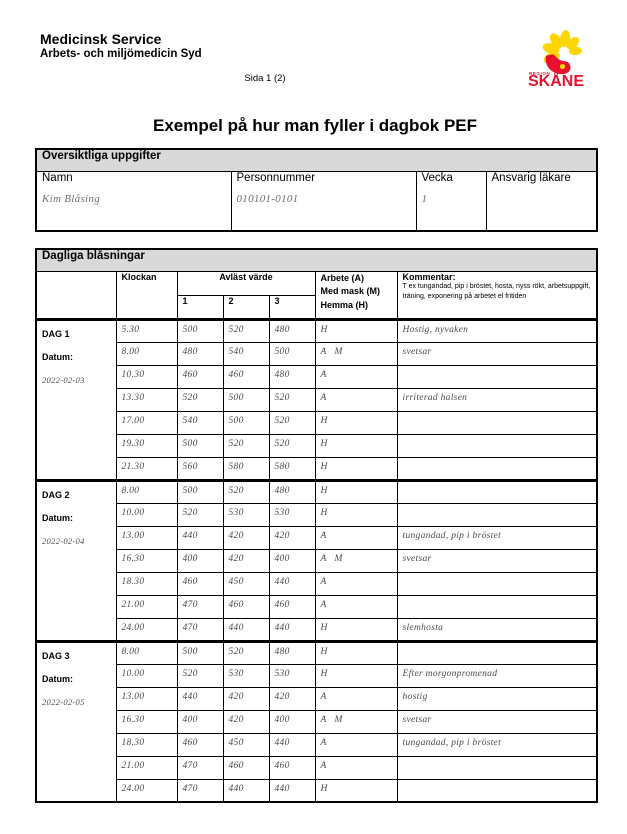 Image resolution: width=627 pixels, height=834 pixels. I want to click on time-cell: 17.00, so click(146, 422).